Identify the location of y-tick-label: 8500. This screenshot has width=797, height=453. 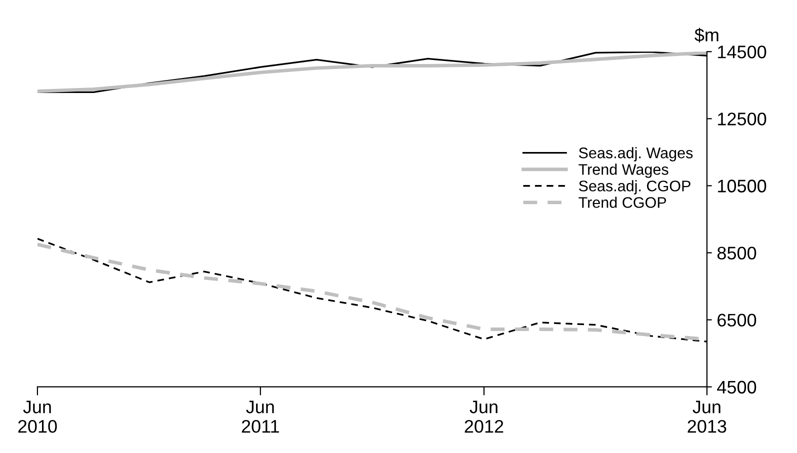
(736, 253).